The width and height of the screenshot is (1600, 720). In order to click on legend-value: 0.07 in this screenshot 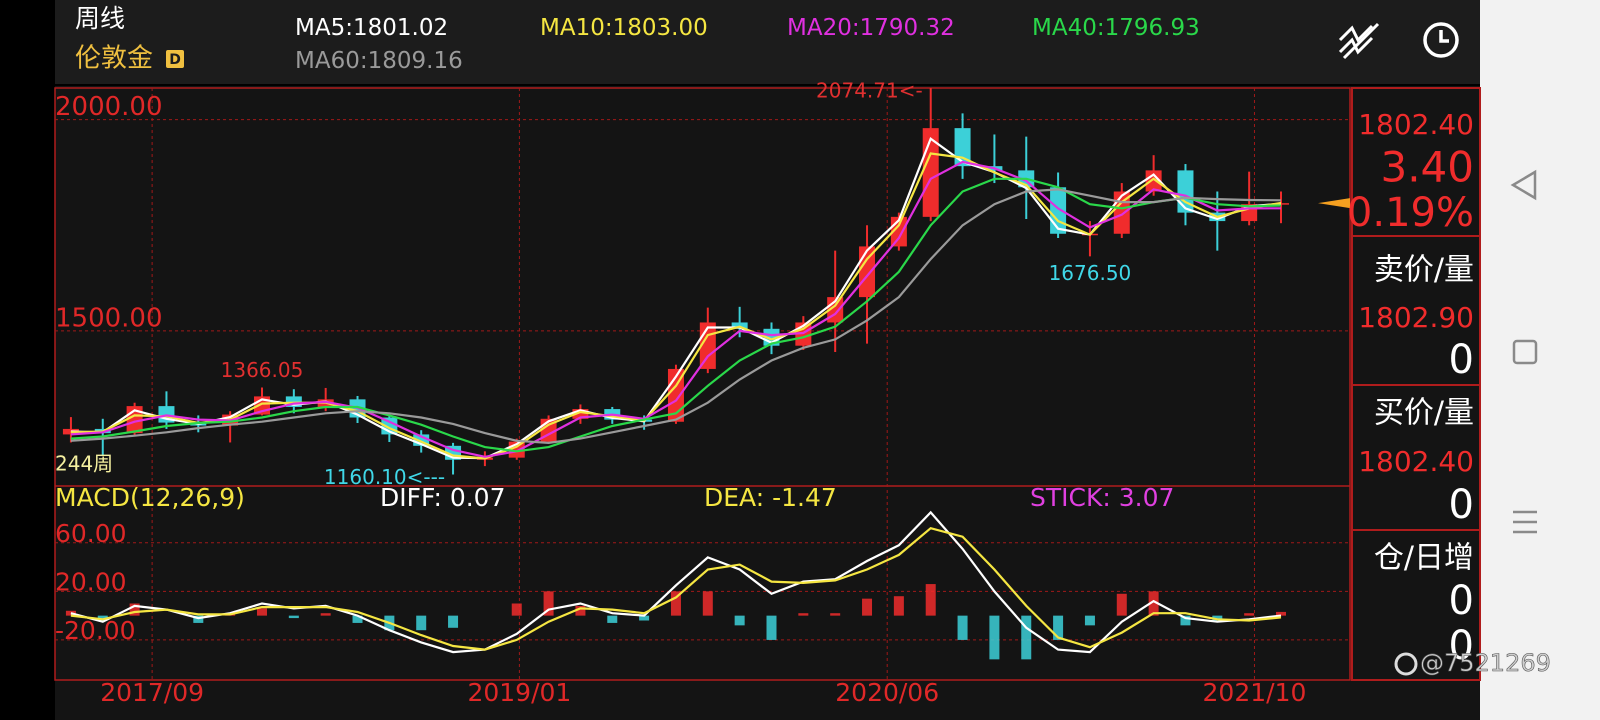, I will do `click(478, 497)`.